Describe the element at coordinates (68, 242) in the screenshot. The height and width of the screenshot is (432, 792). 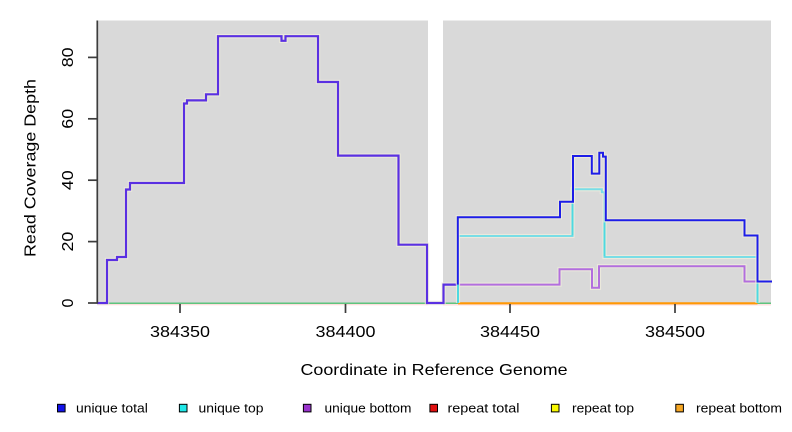
I see `svg-text: 20` at that location.